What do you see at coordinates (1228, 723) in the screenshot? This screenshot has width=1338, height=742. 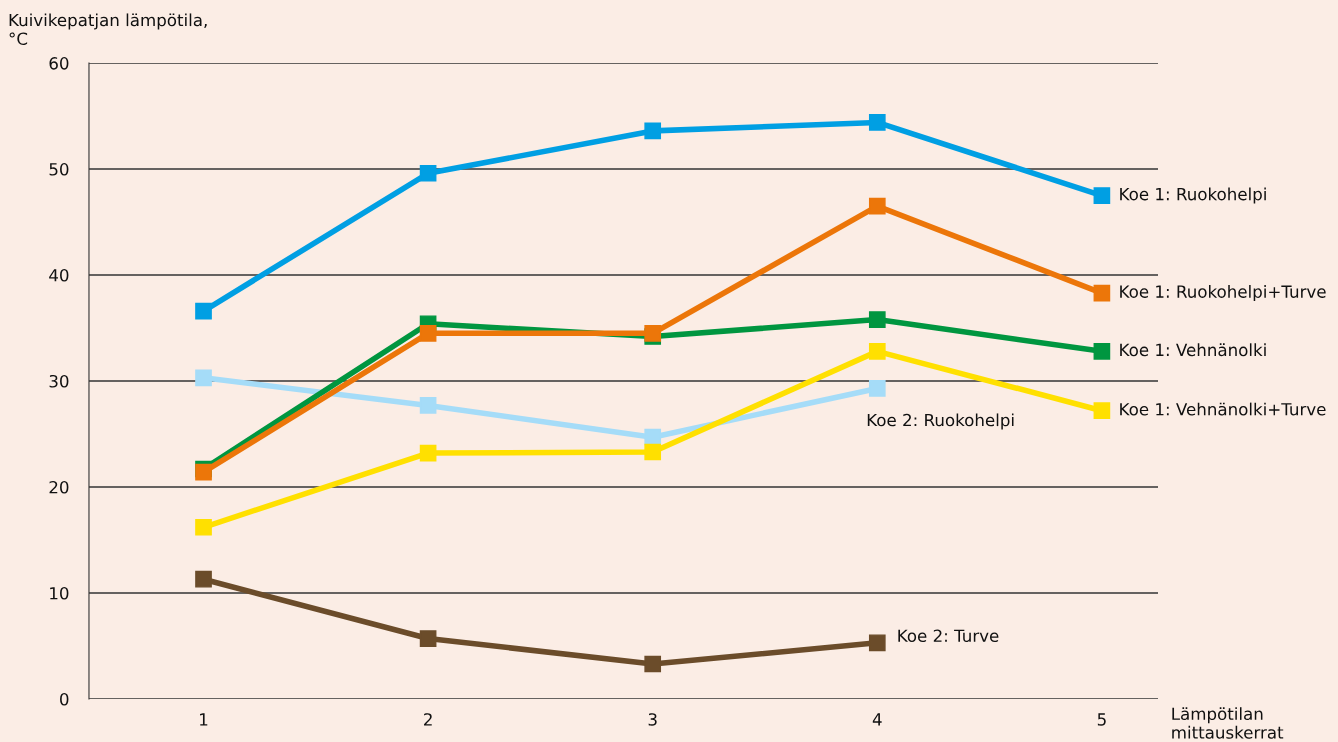 I see `x-axis-title: Lämpötilan mittauskerrat` at bounding box center [1228, 723].